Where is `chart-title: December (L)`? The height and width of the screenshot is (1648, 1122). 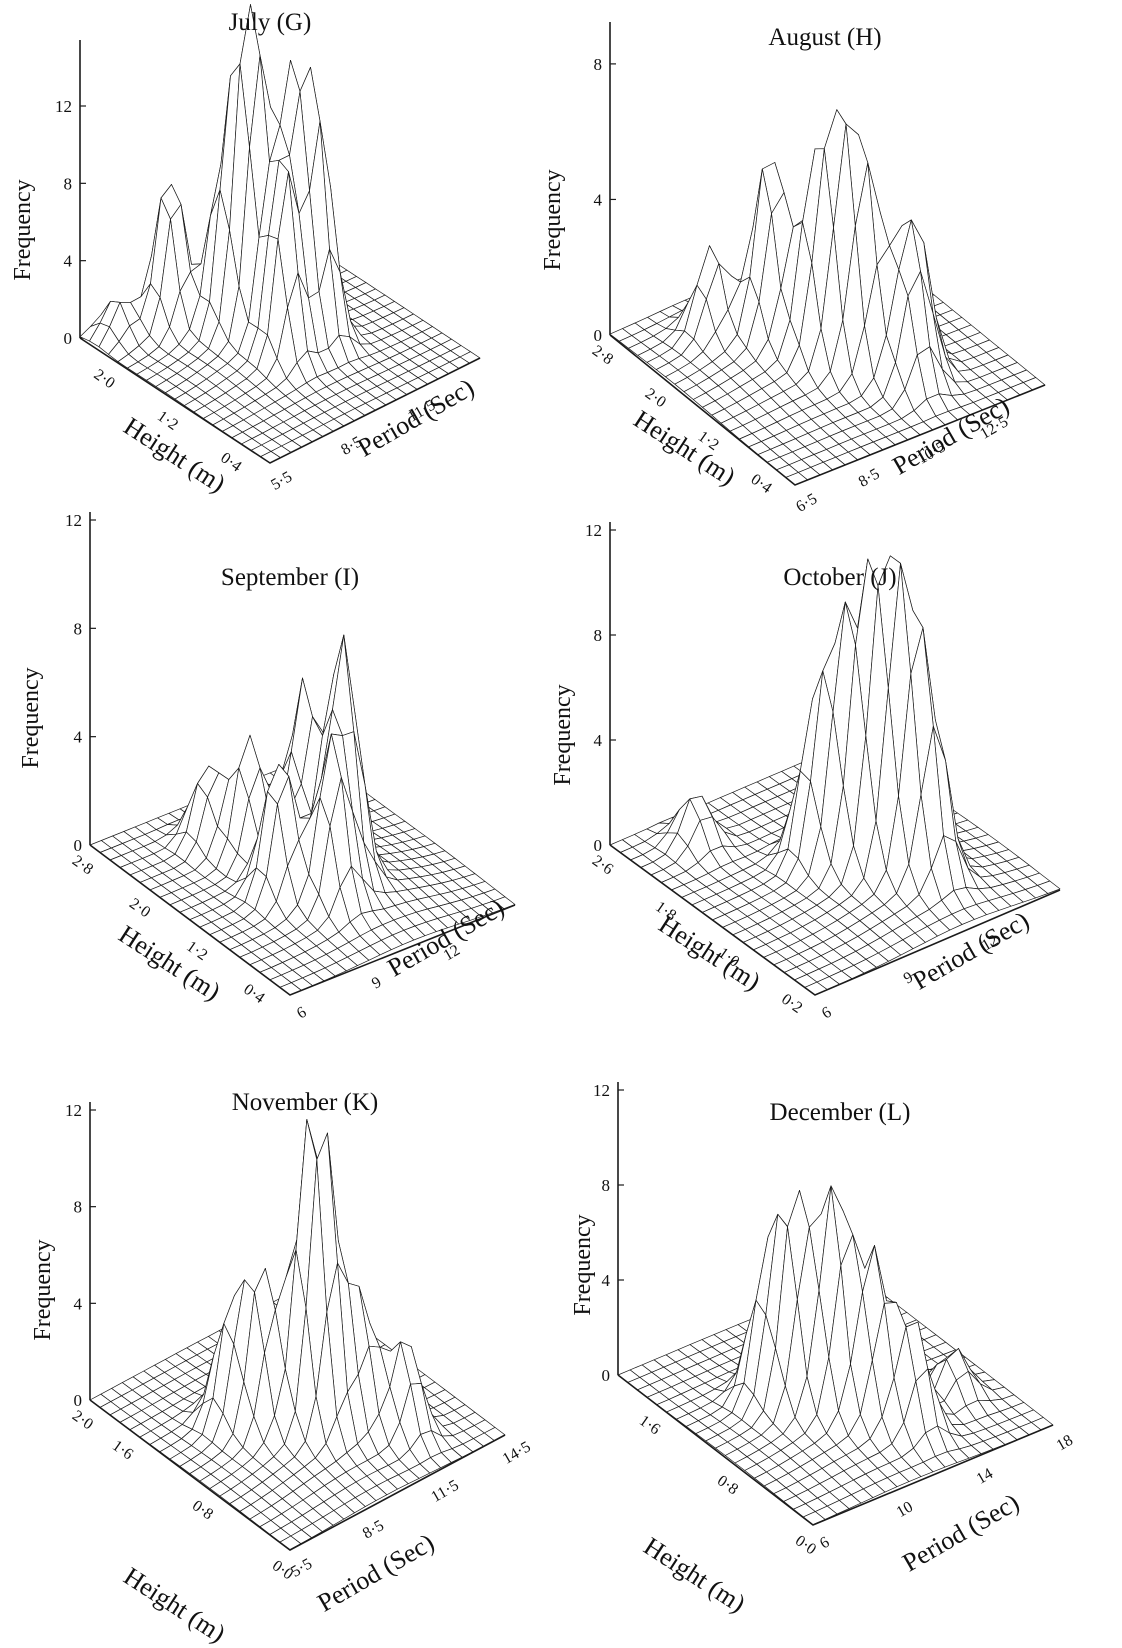
chart-title: December (L) is located at coordinates (840, 1112).